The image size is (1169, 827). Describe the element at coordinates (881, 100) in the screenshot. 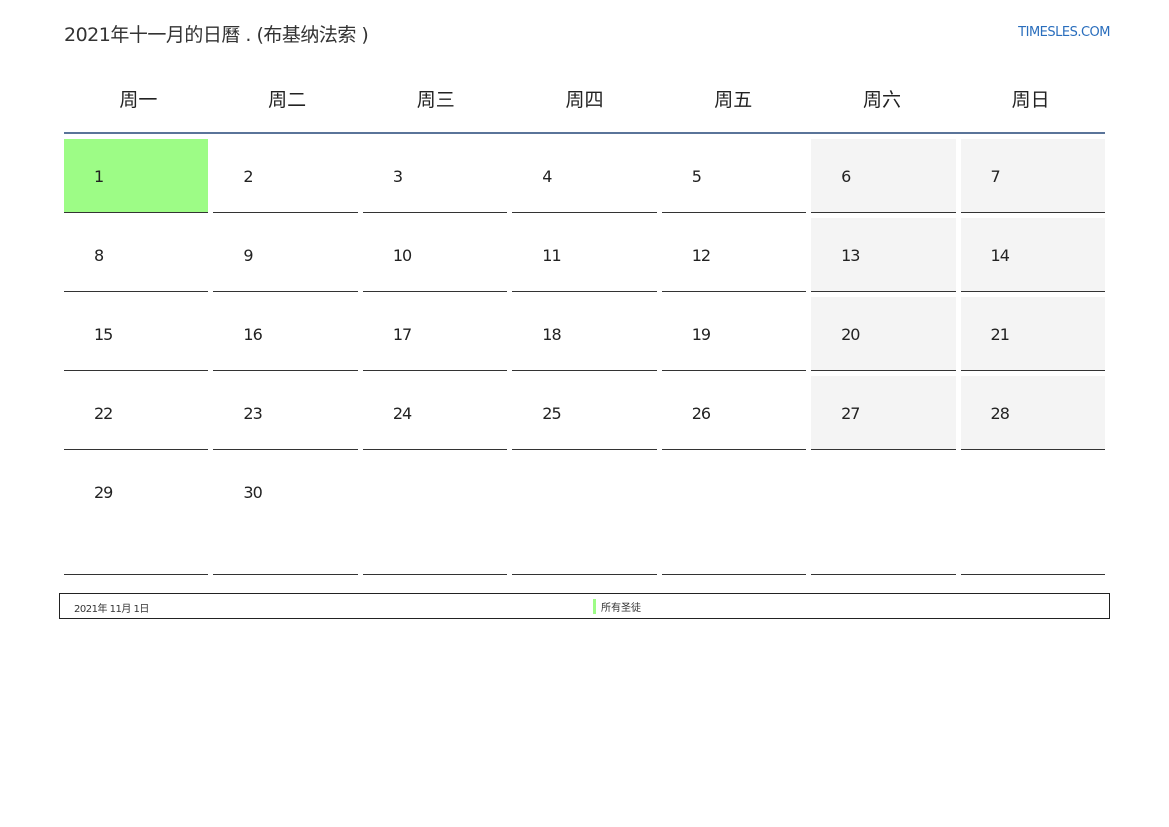

I see `weekday-sat: 周六` at that location.